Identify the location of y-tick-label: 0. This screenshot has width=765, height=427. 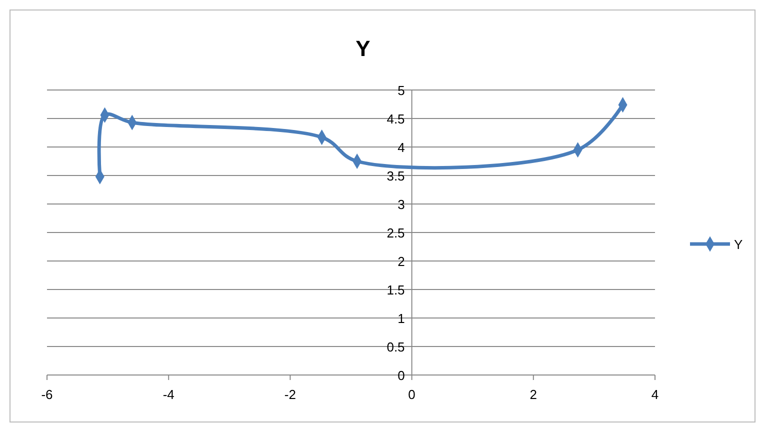
(401, 375).